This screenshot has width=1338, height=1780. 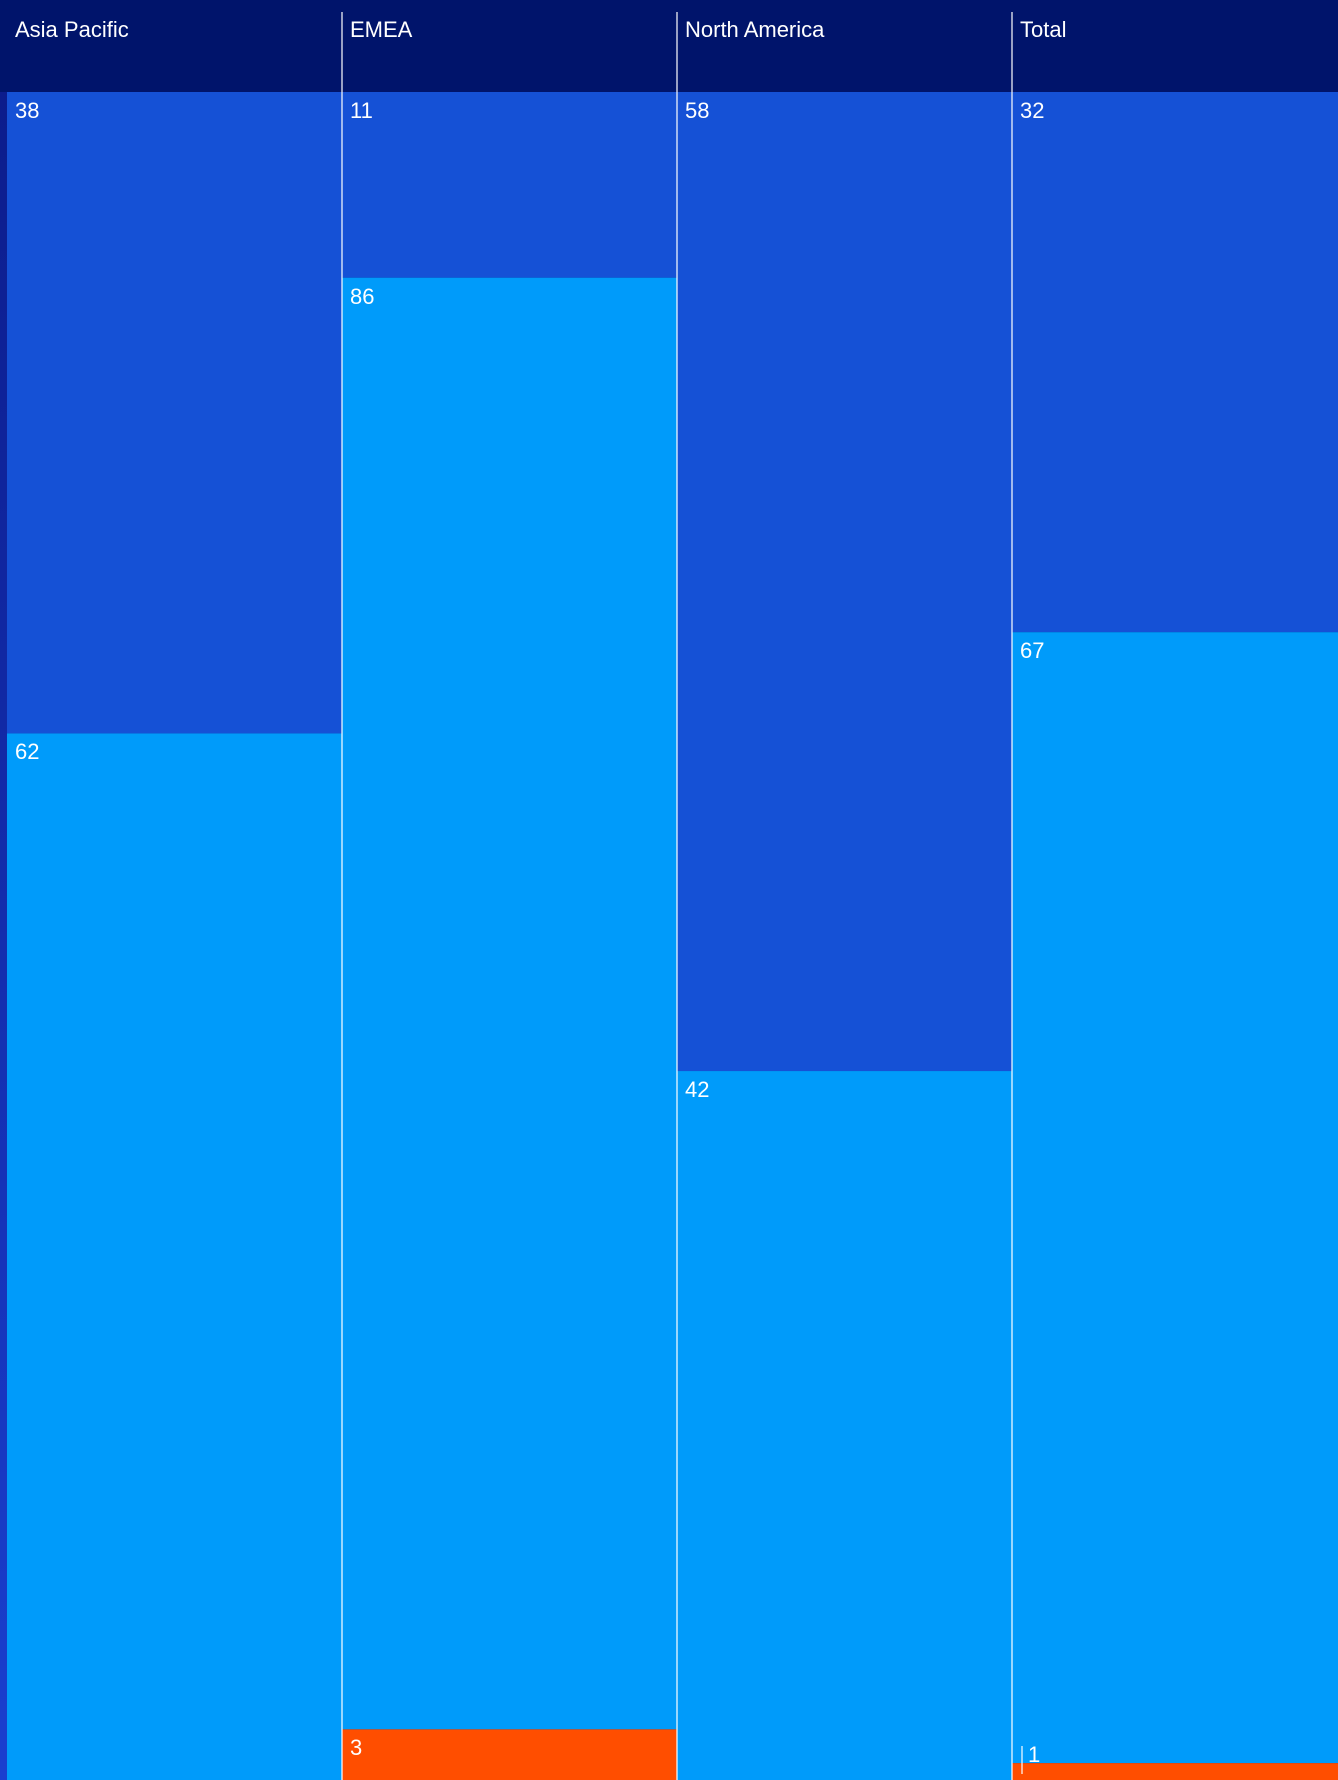 I want to click on data-label-asia-pacific-dark-blue: 38, so click(x=27, y=110).